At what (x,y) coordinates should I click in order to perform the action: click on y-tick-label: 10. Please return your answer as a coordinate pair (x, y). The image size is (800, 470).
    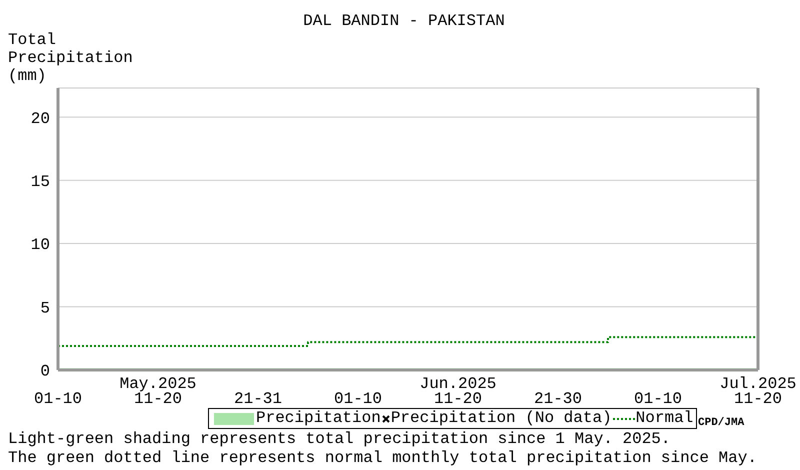
    Looking at the image, I should click on (40, 245).